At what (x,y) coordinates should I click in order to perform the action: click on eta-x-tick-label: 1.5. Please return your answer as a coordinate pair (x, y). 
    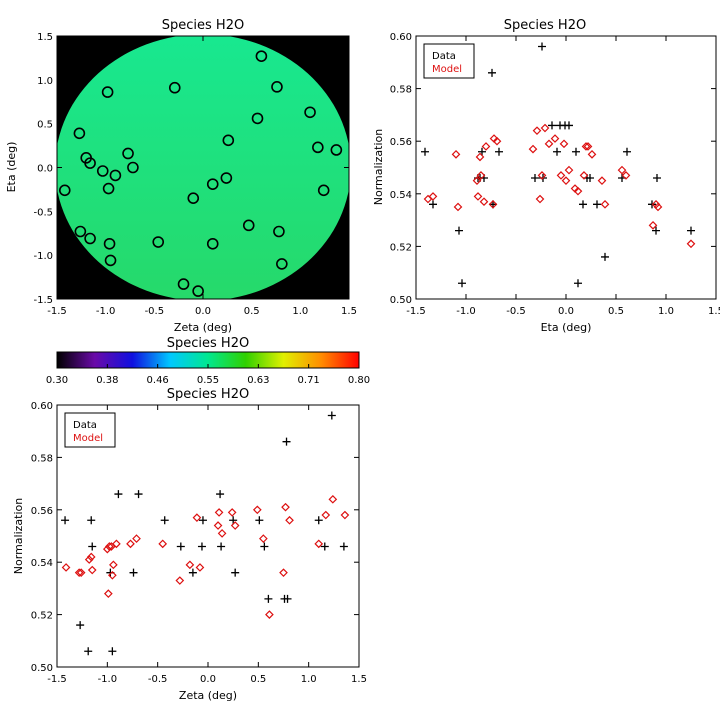
    Looking at the image, I should click on (714, 311).